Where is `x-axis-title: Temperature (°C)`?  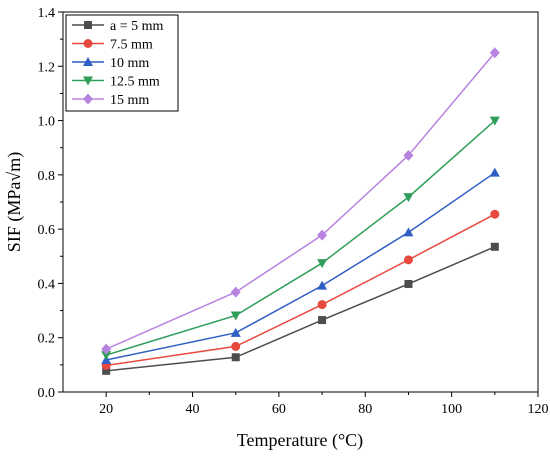 x-axis-title: Temperature (°C) is located at coordinates (300, 440).